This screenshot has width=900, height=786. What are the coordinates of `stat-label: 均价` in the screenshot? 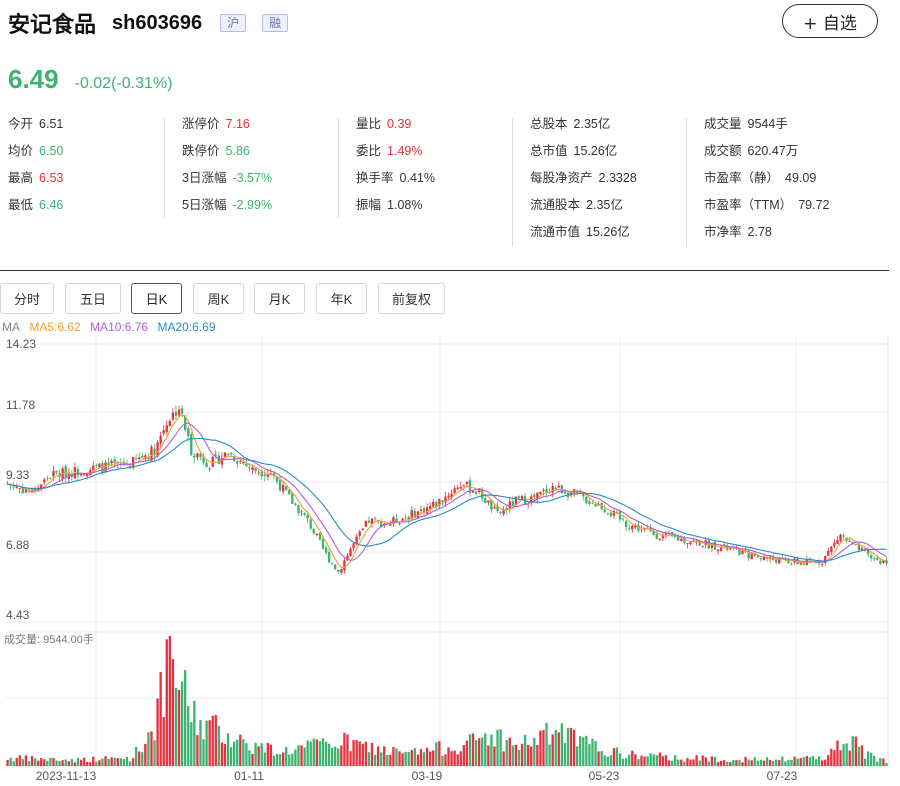 It's located at (21, 151).